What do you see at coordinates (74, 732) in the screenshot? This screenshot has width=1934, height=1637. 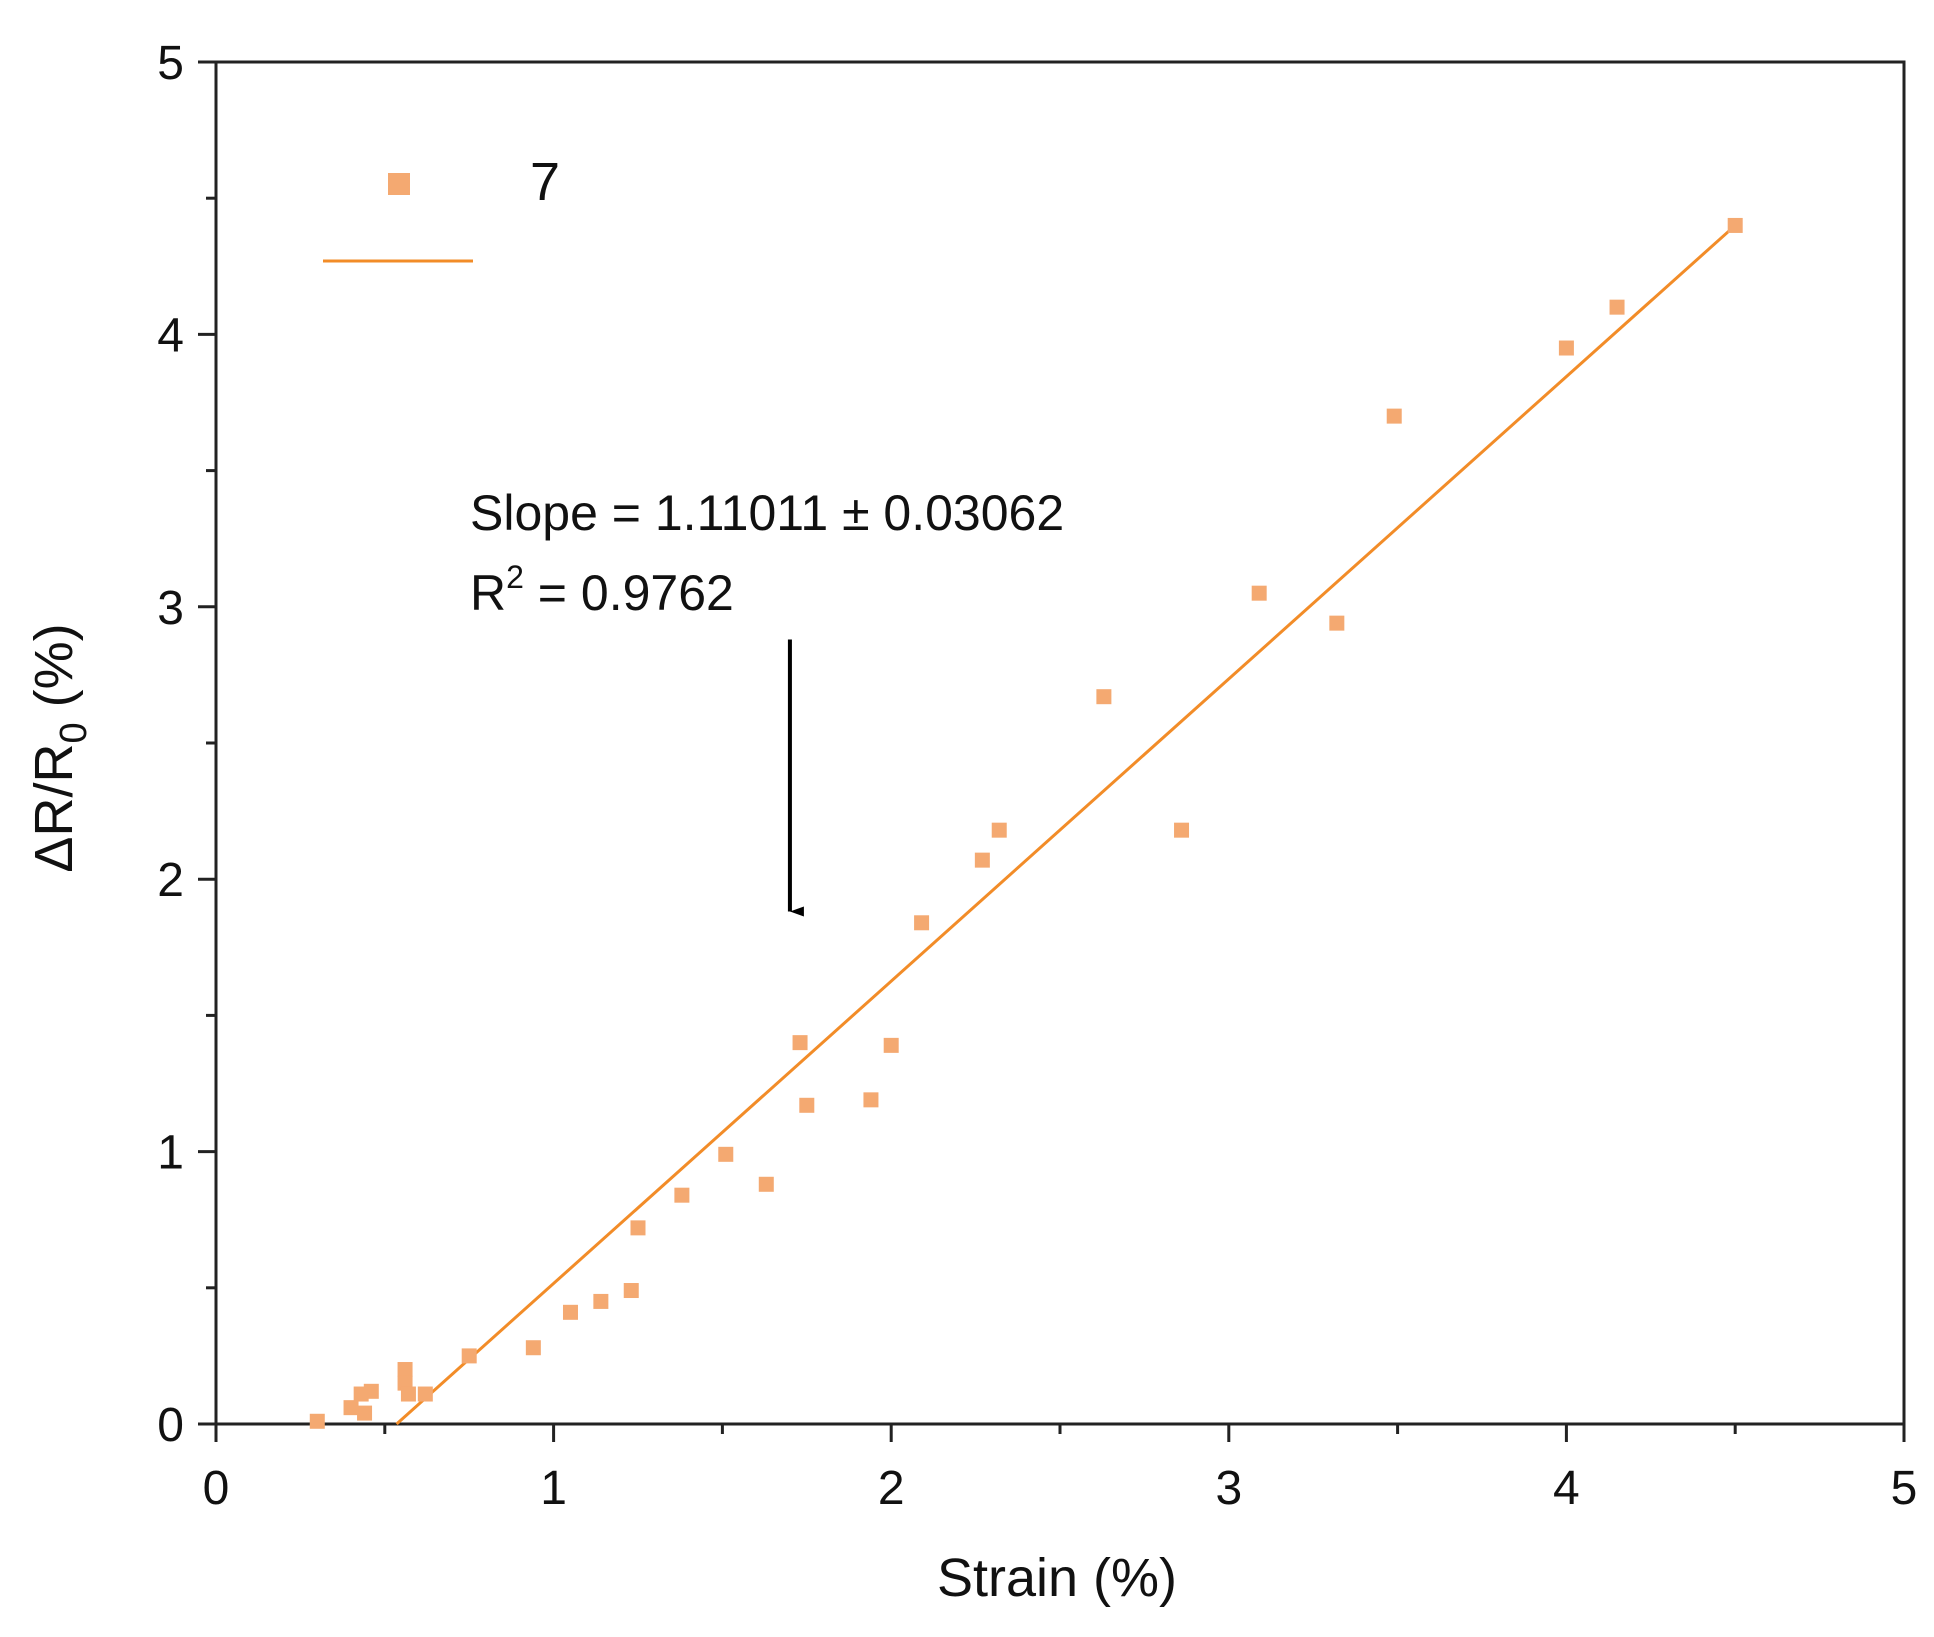 I see `y-axis-title-subscript: 0` at bounding box center [74, 732].